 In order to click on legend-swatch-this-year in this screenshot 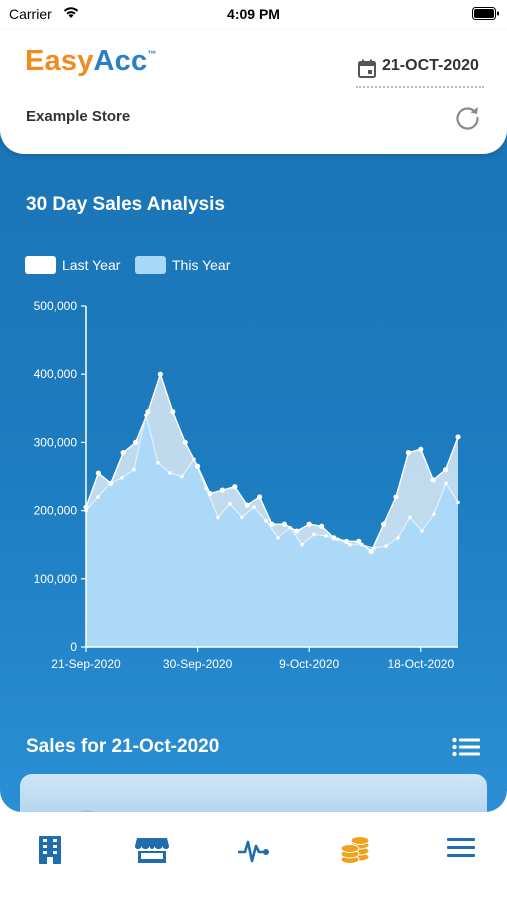, I will do `click(150, 265)`.